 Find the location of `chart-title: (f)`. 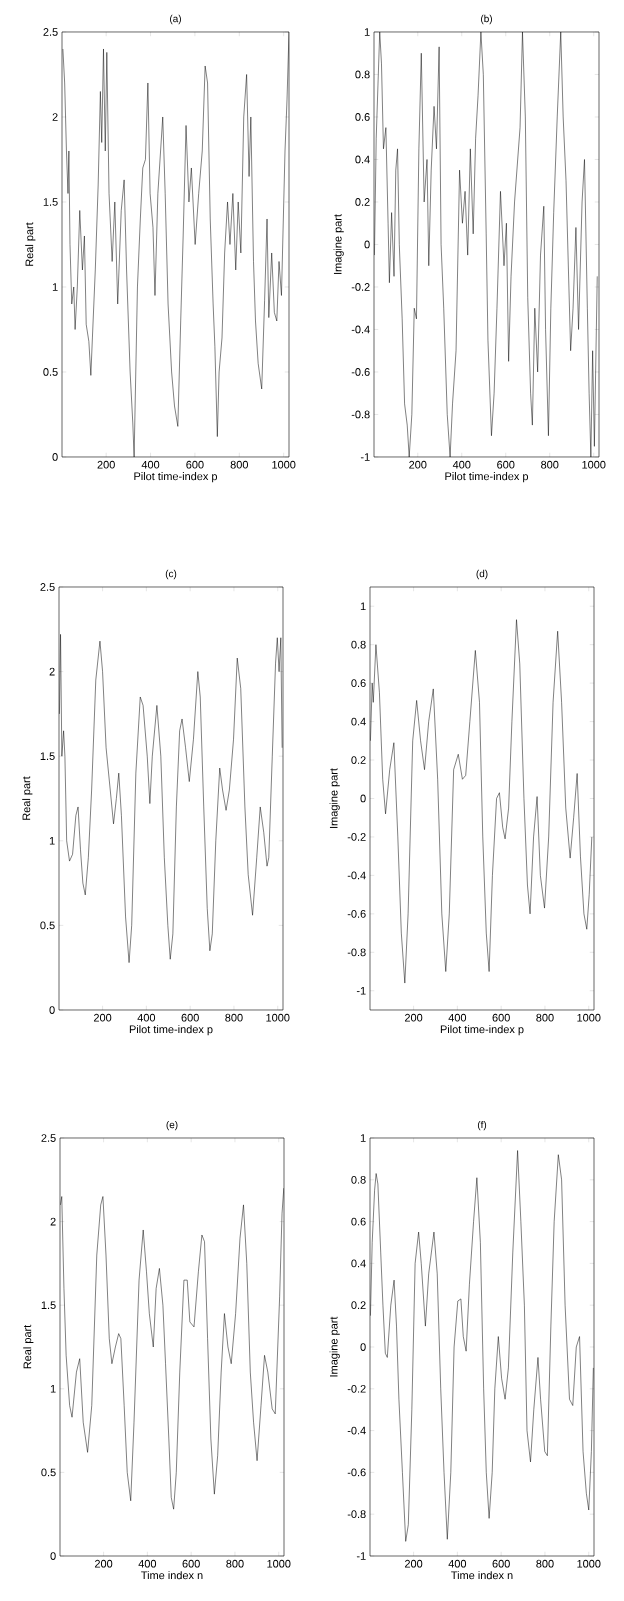

chart-title: (f) is located at coordinates (482, 1125).